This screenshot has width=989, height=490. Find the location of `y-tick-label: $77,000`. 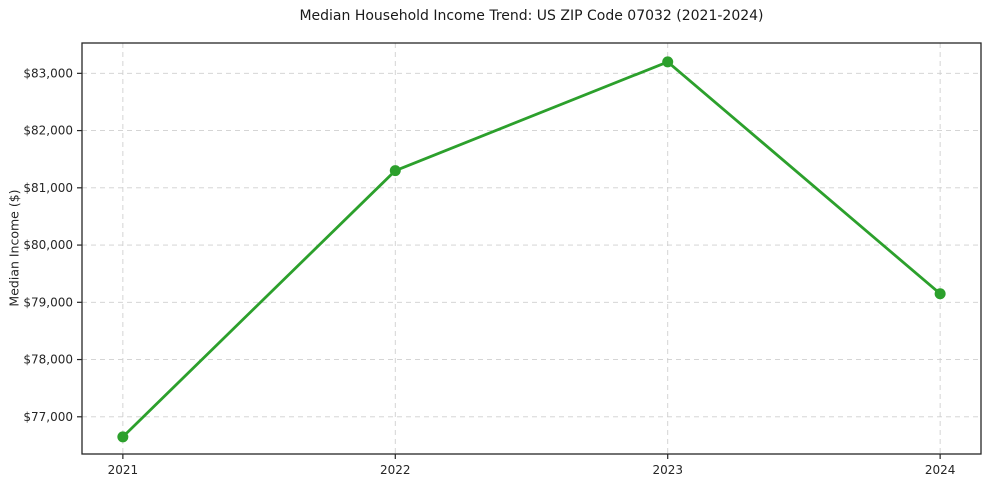

y-tick-label: $77,000 is located at coordinates (48, 417).